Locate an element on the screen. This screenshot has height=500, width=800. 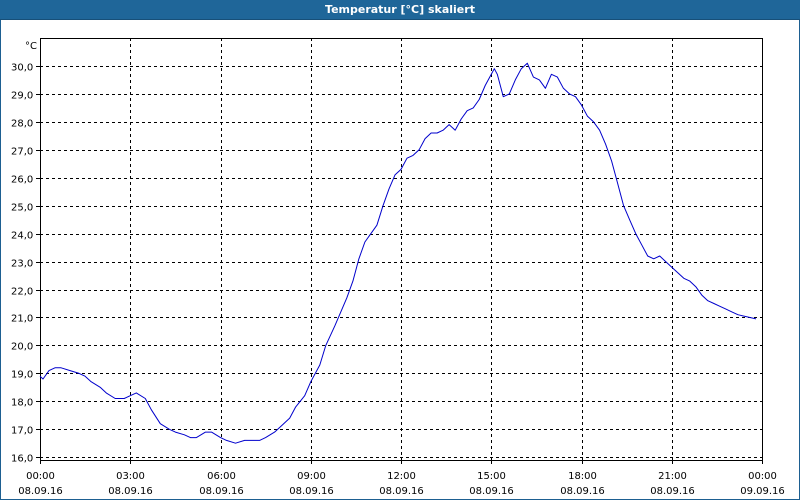
x-tick-date-label: 09.09.16 is located at coordinates (762, 491).